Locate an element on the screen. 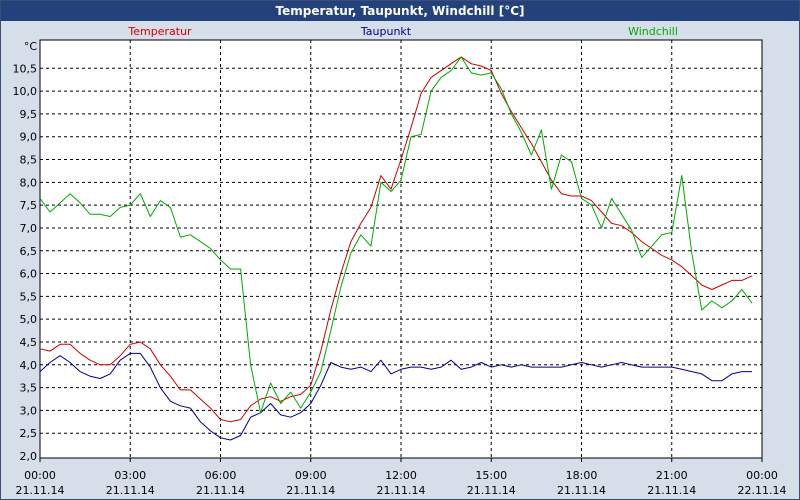 This screenshot has width=800, height=500. legend: Temperatur Taupunkt Windchill is located at coordinates (402, 31).